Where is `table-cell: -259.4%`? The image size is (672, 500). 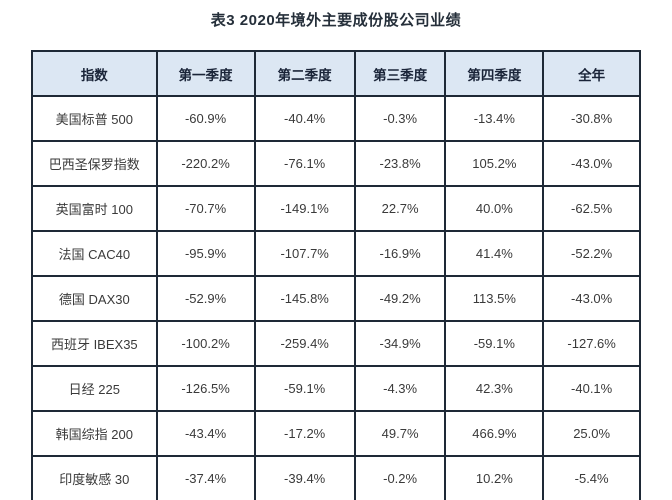 table-cell: -259.4% is located at coordinates (304, 343).